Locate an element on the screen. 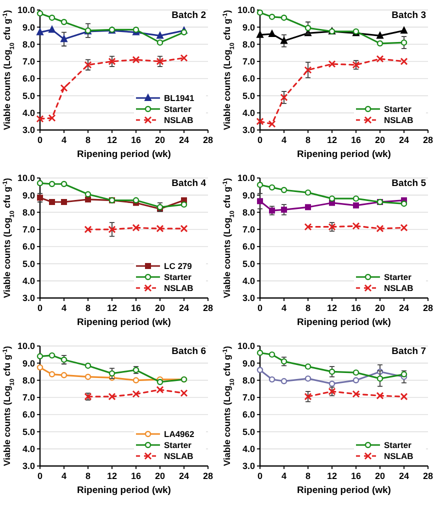  legend-label: LC 279 is located at coordinates (178, 265).